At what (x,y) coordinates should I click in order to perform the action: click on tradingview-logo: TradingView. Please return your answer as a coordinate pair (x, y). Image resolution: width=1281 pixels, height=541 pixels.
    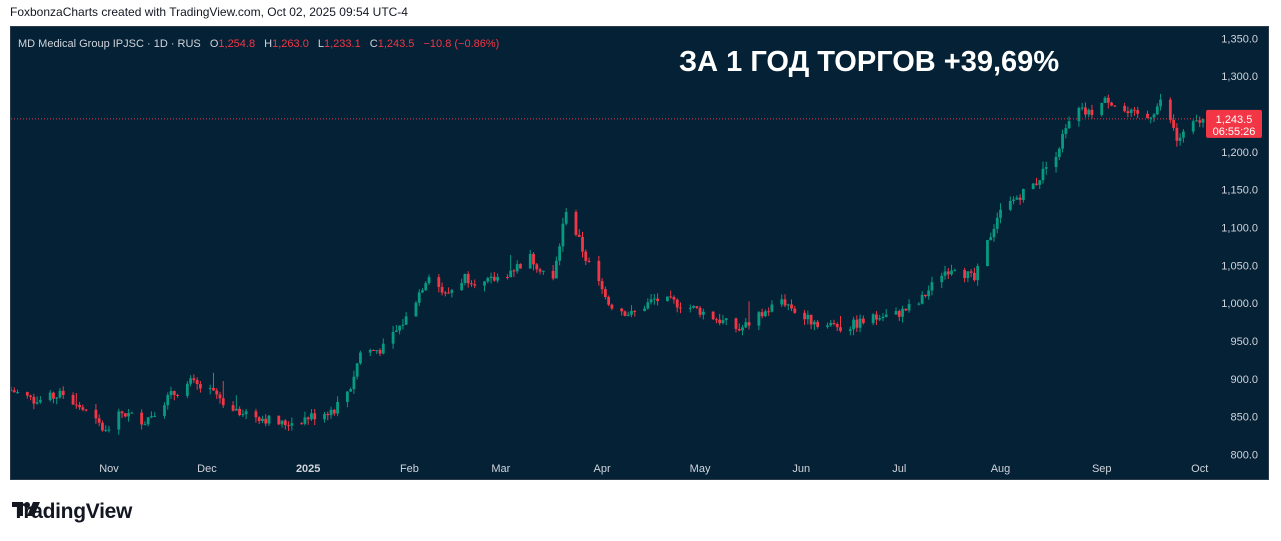
    Looking at the image, I should click on (72, 512).